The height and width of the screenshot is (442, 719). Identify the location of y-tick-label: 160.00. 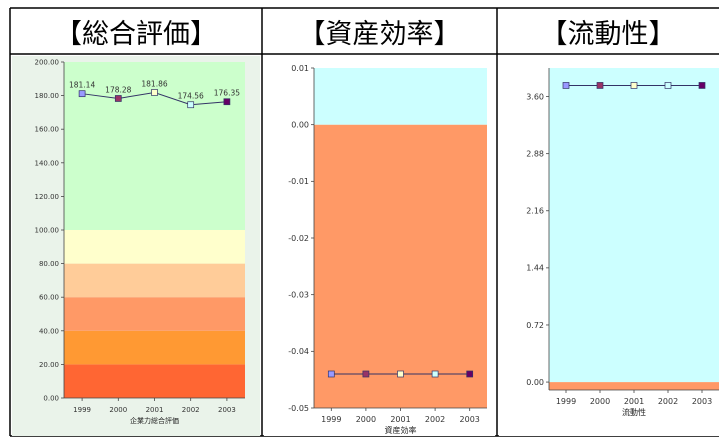
(47, 130).